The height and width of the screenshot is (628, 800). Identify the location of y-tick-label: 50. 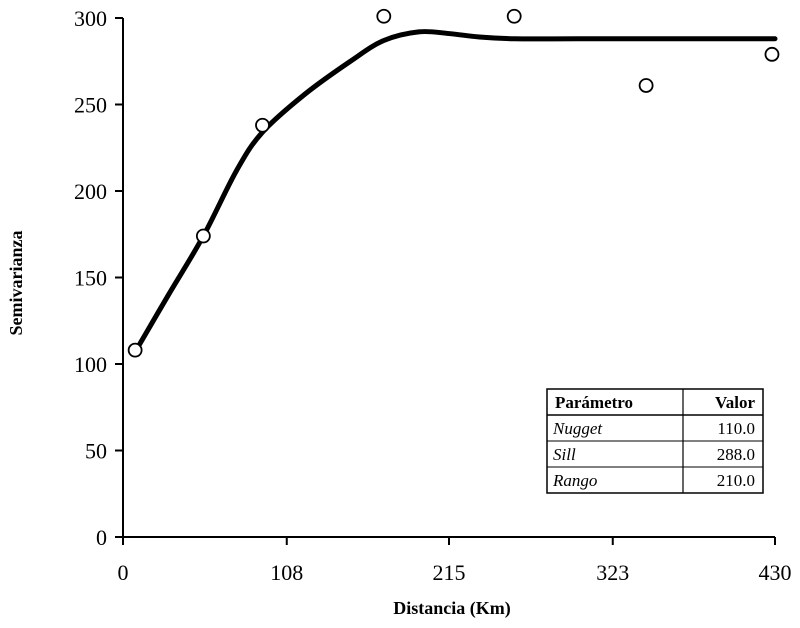
(96, 451).